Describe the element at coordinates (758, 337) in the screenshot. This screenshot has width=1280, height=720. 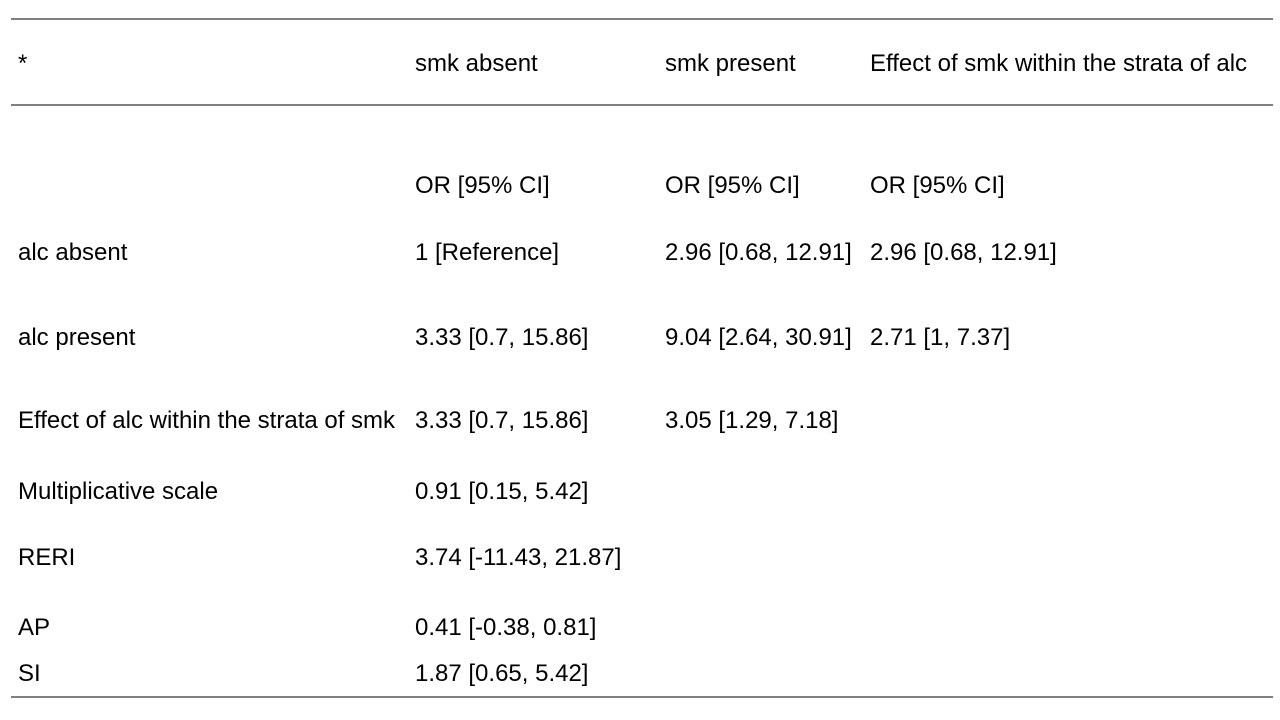
I see `cell-value: 9.04 [2.64, 30.91]` at that location.